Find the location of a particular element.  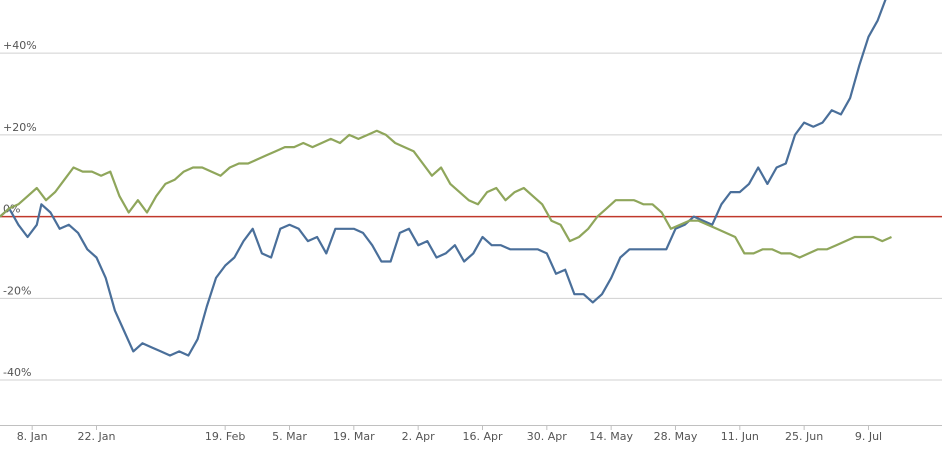

x-tick-label: 19. Mar is located at coordinates (354, 436).